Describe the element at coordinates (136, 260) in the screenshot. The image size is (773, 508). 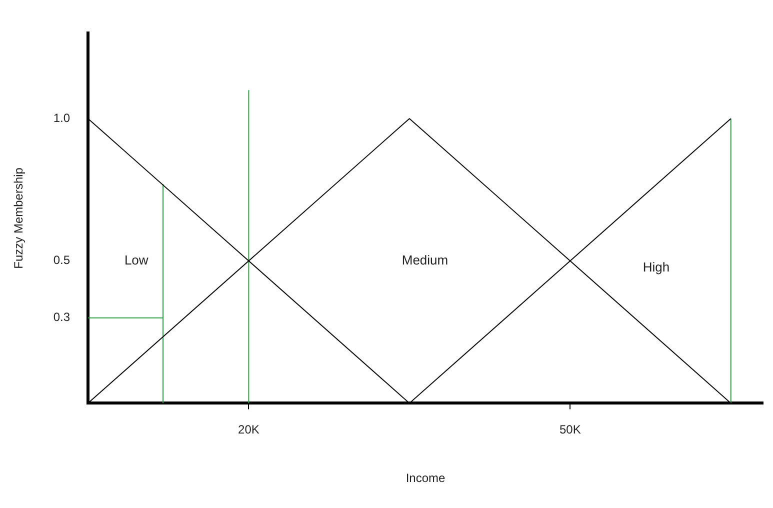
I see `annotation: Low` at that location.